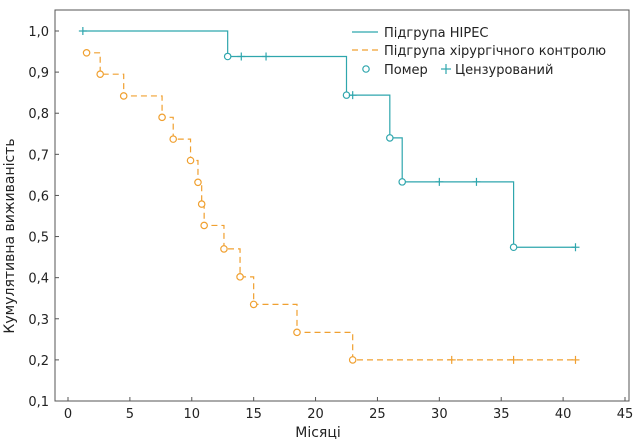 The height and width of the screenshot is (443, 638). I want to click on legend-label-hipec: Підгрупа HIPEC, so click(436, 33).